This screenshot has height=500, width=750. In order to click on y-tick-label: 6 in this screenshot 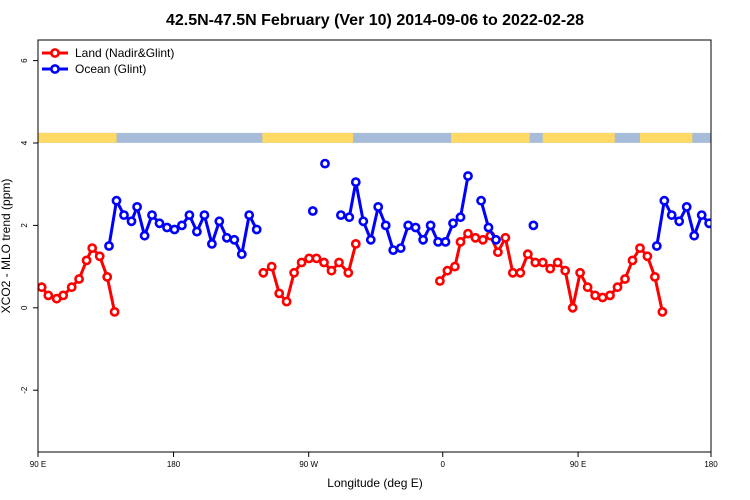, I will do `click(24, 60)`.